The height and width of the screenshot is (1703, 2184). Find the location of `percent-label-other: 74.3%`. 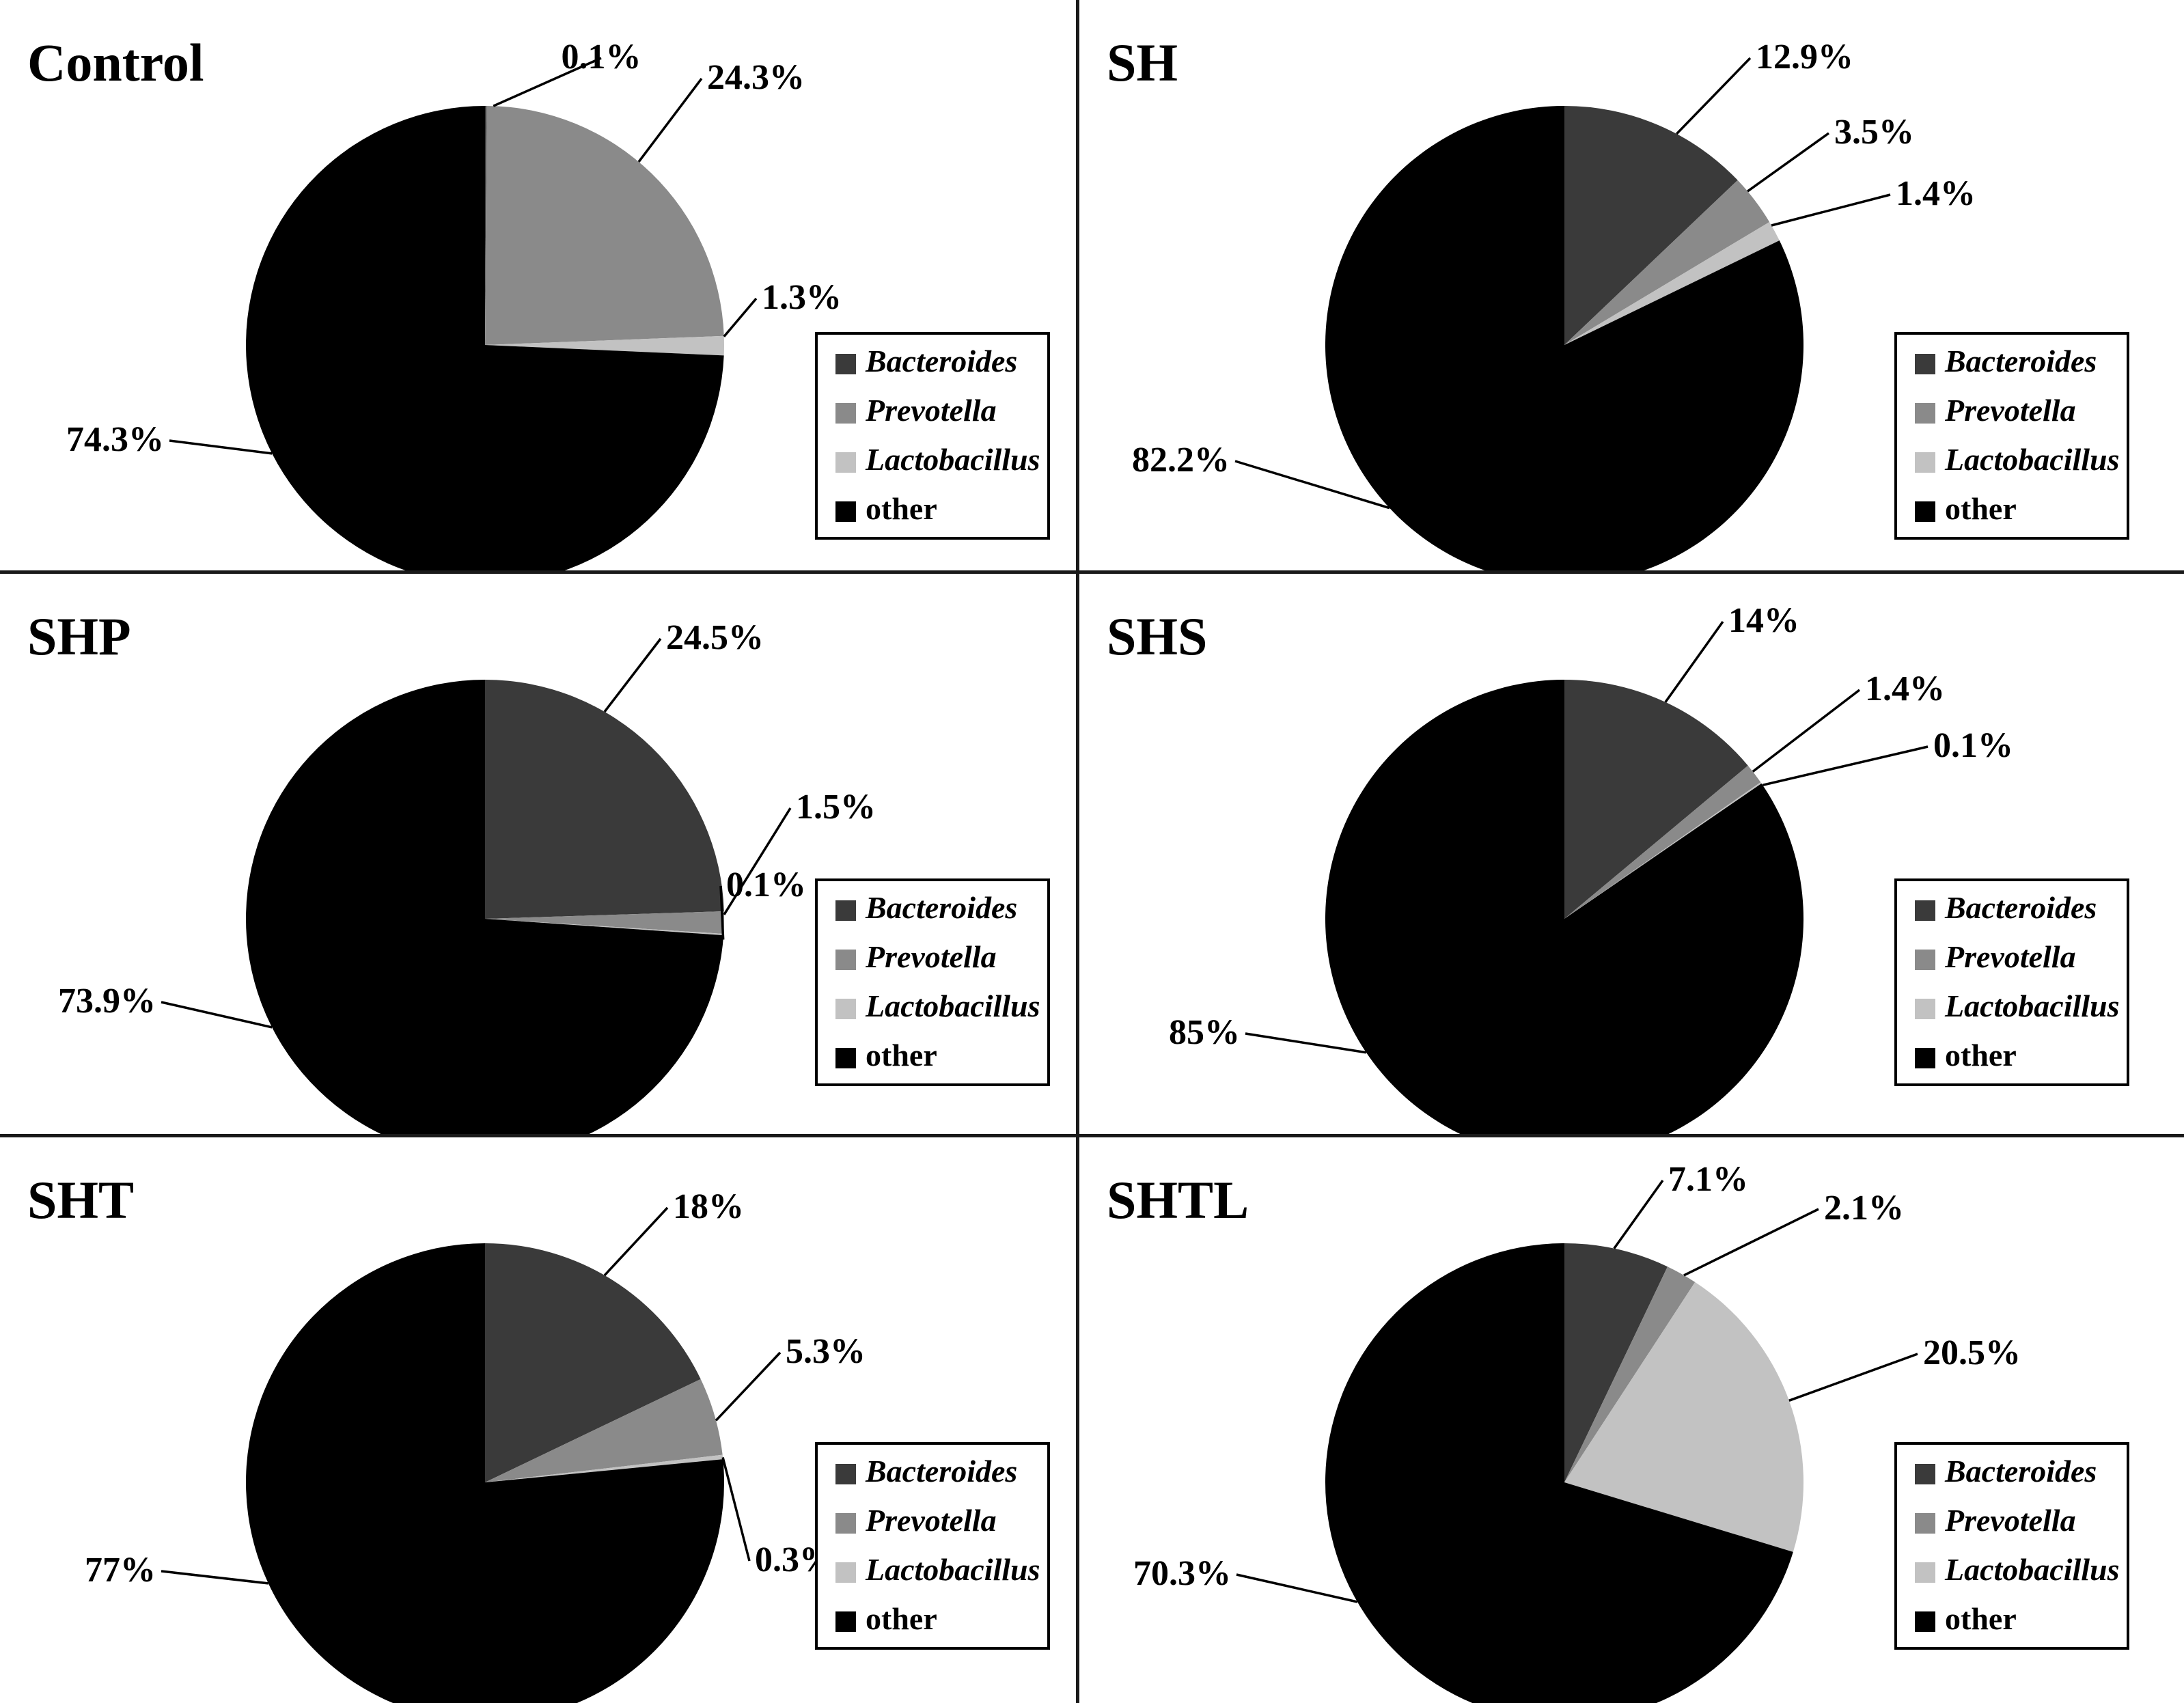

percent-label-other: 74.3% is located at coordinates (115, 440).